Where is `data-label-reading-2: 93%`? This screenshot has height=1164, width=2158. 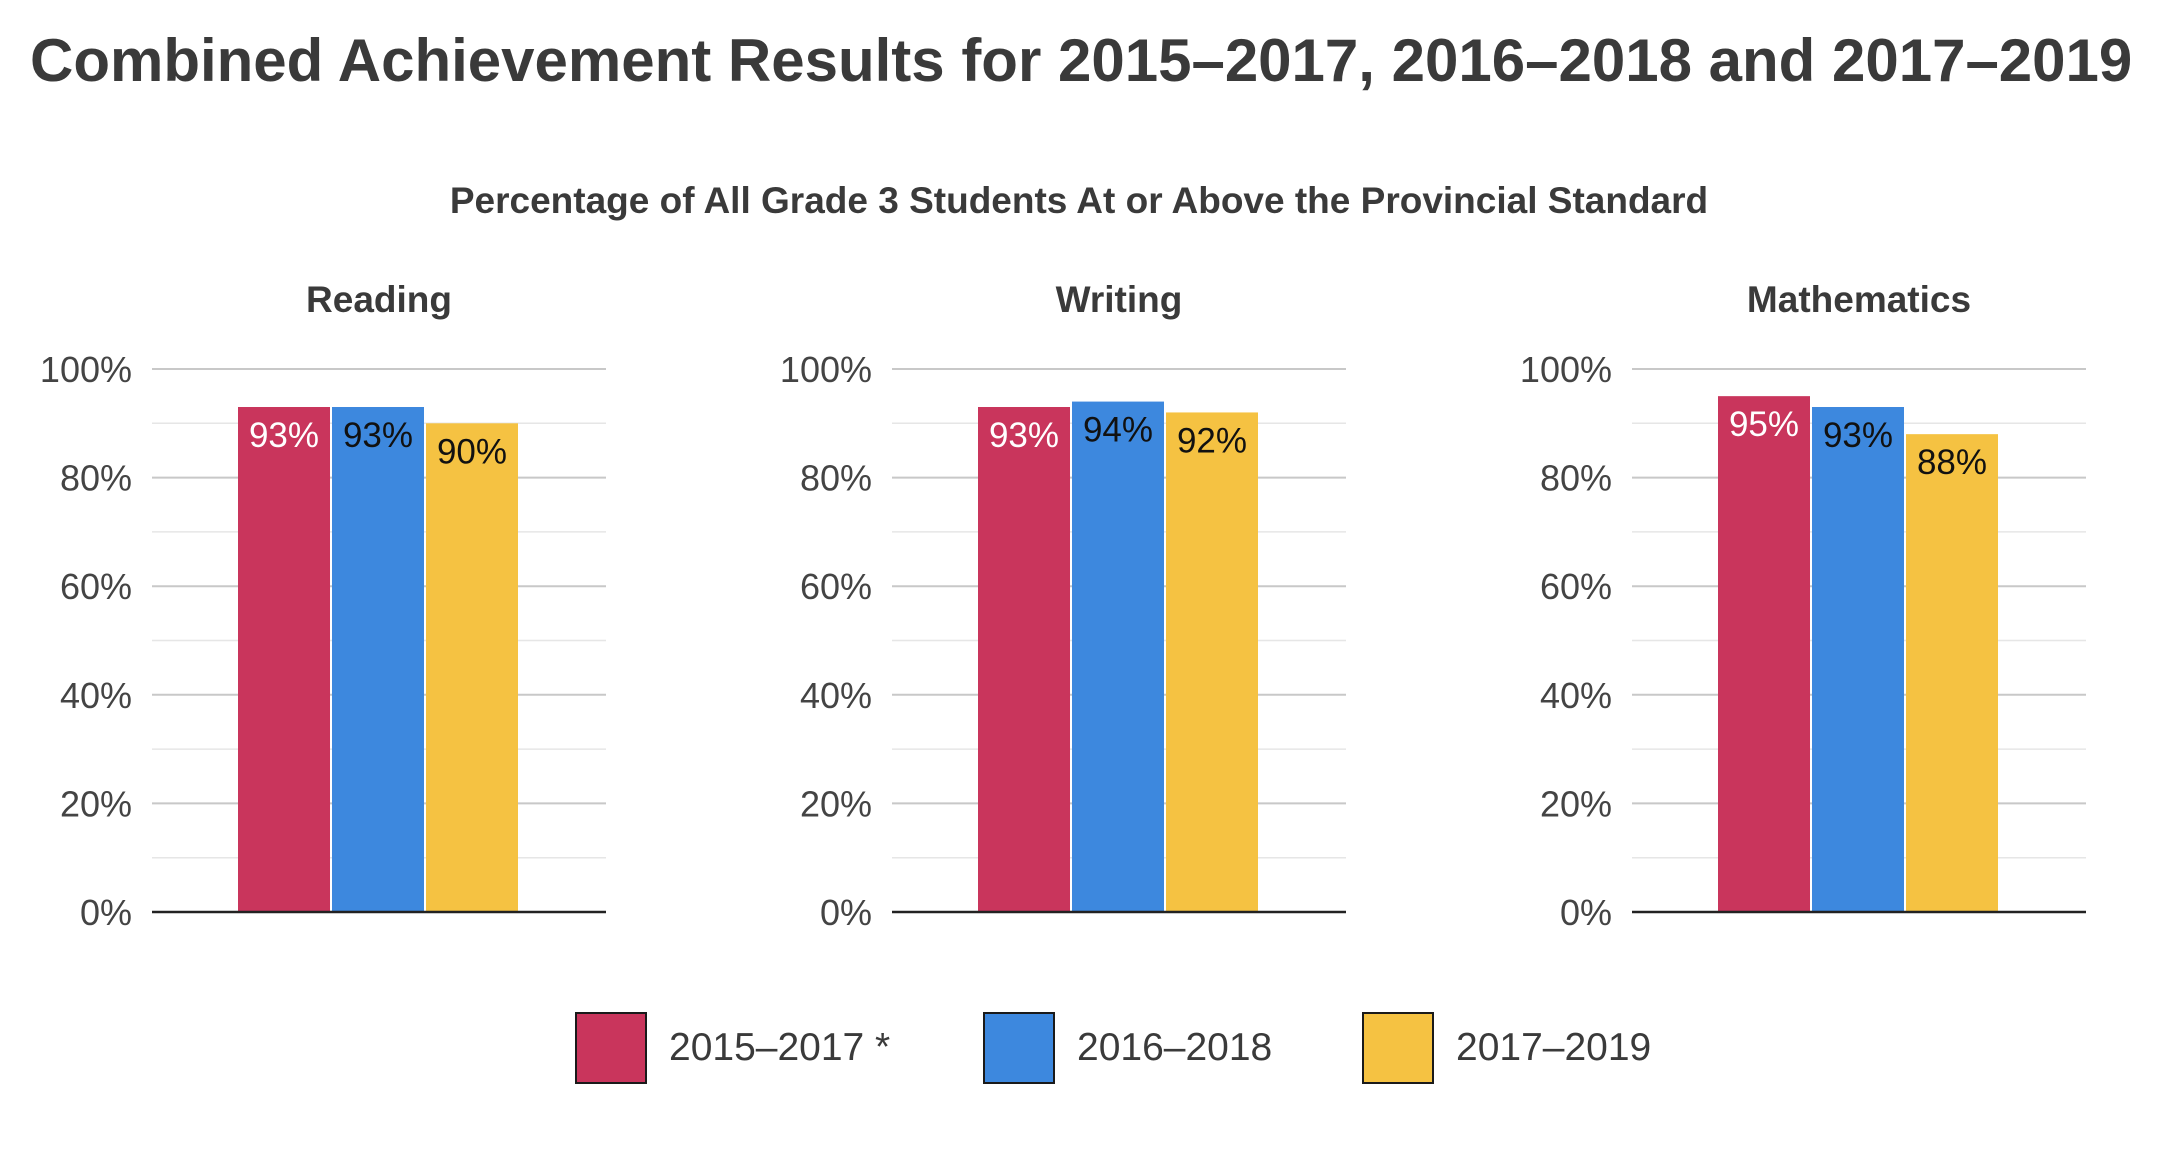 data-label-reading-2: 93% is located at coordinates (378, 435).